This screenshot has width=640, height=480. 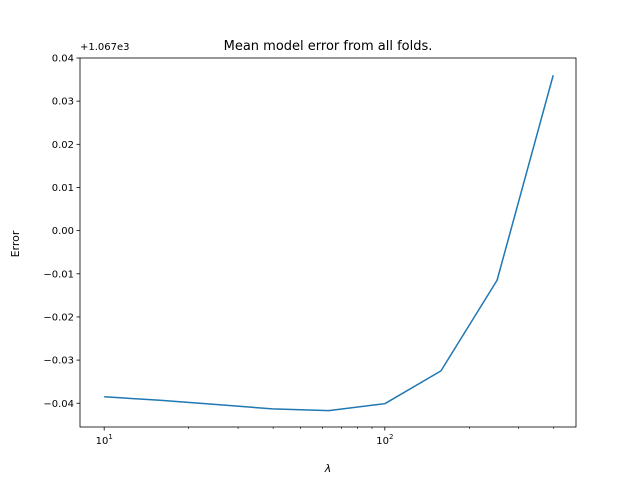 What do you see at coordinates (63, 102) in the screenshot?
I see `y-tick-label-1: 0.03` at bounding box center [63, 102].